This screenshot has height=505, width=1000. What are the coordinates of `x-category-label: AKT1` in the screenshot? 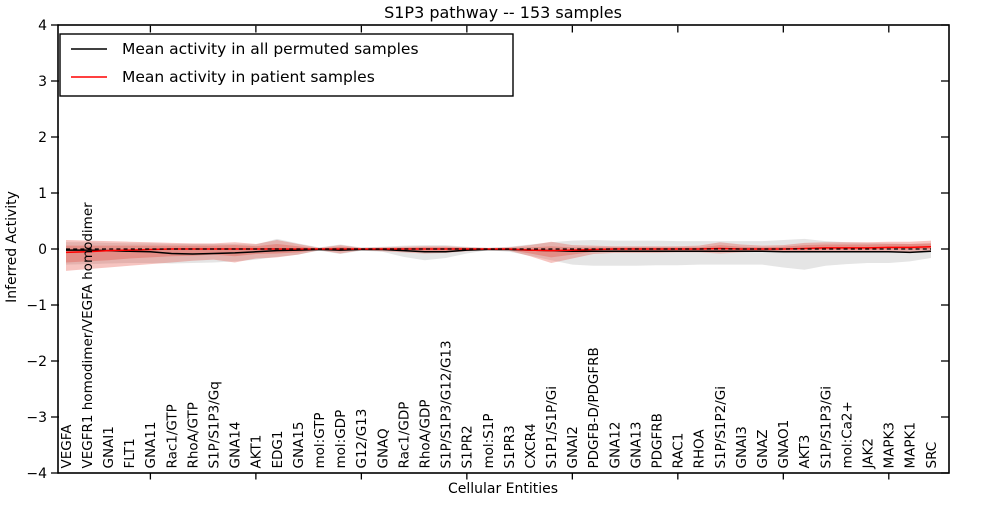 It's located at (257, 452).